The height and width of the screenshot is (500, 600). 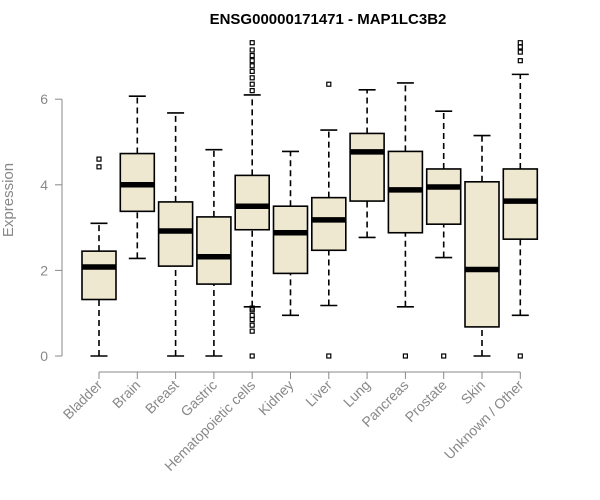 I want to click on y-tick-label: 0, so click(x=44, y=356).